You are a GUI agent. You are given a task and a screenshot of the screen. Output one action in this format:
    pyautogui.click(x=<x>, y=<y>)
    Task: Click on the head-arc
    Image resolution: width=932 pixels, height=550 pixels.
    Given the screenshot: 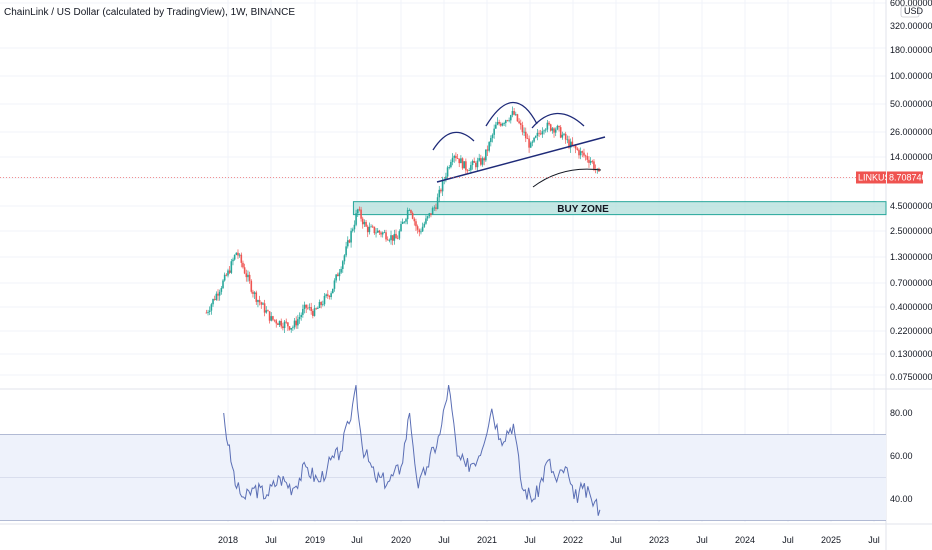 What is the action you would take?
    pyautogui.click(x=511, y=114)
    